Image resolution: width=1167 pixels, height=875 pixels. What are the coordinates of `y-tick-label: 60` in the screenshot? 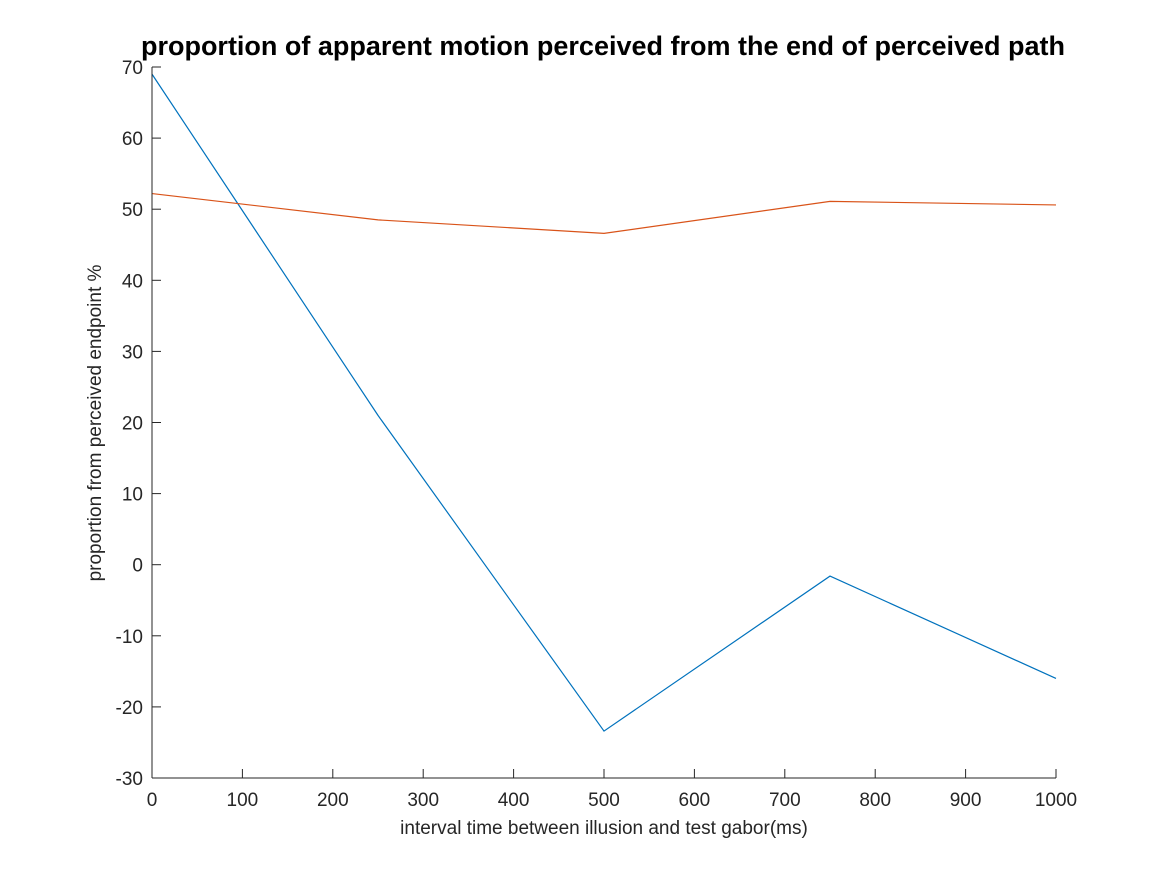 It's located at (132, 139).